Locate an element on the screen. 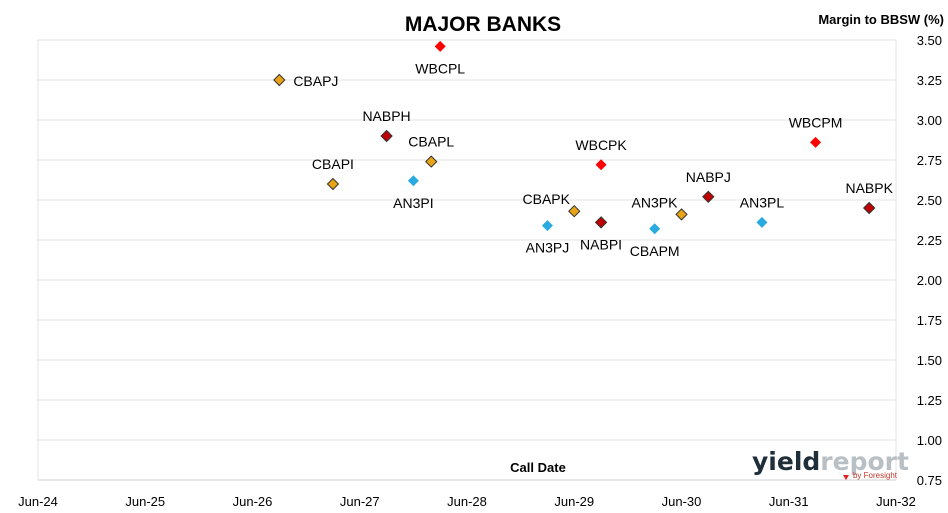 This screenshot has height=513, width=948. point-label-WBCPK: WBCPK is located at coordinates (601, 145).